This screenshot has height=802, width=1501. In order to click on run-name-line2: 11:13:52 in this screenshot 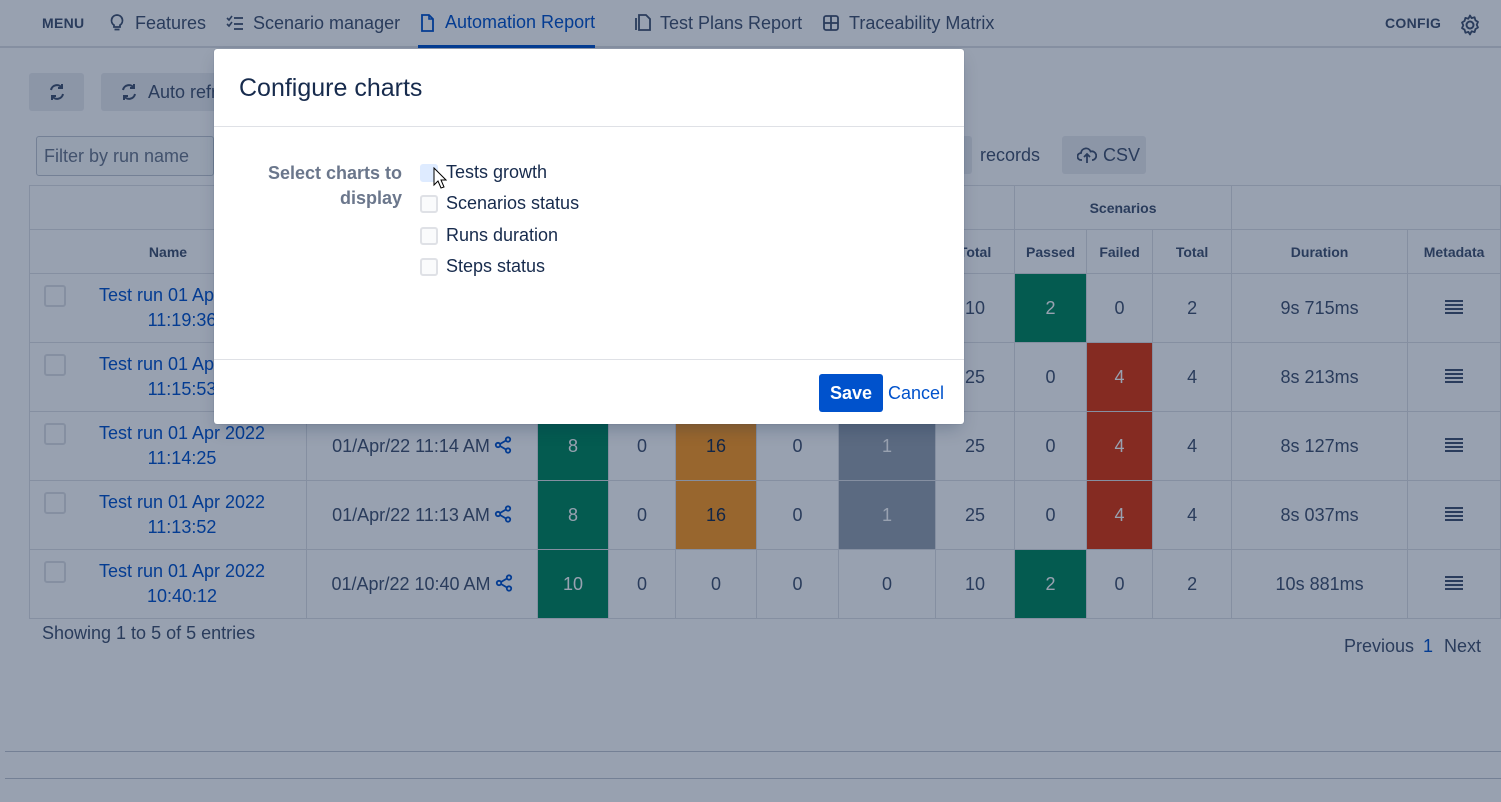, I will do `click(182, 527)`.